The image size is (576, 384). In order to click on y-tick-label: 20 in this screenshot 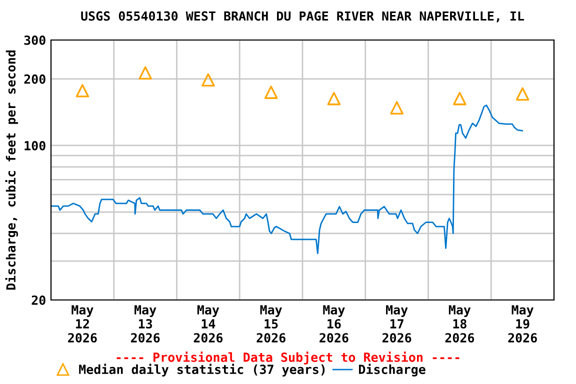, I will do `click(39, 300)`.